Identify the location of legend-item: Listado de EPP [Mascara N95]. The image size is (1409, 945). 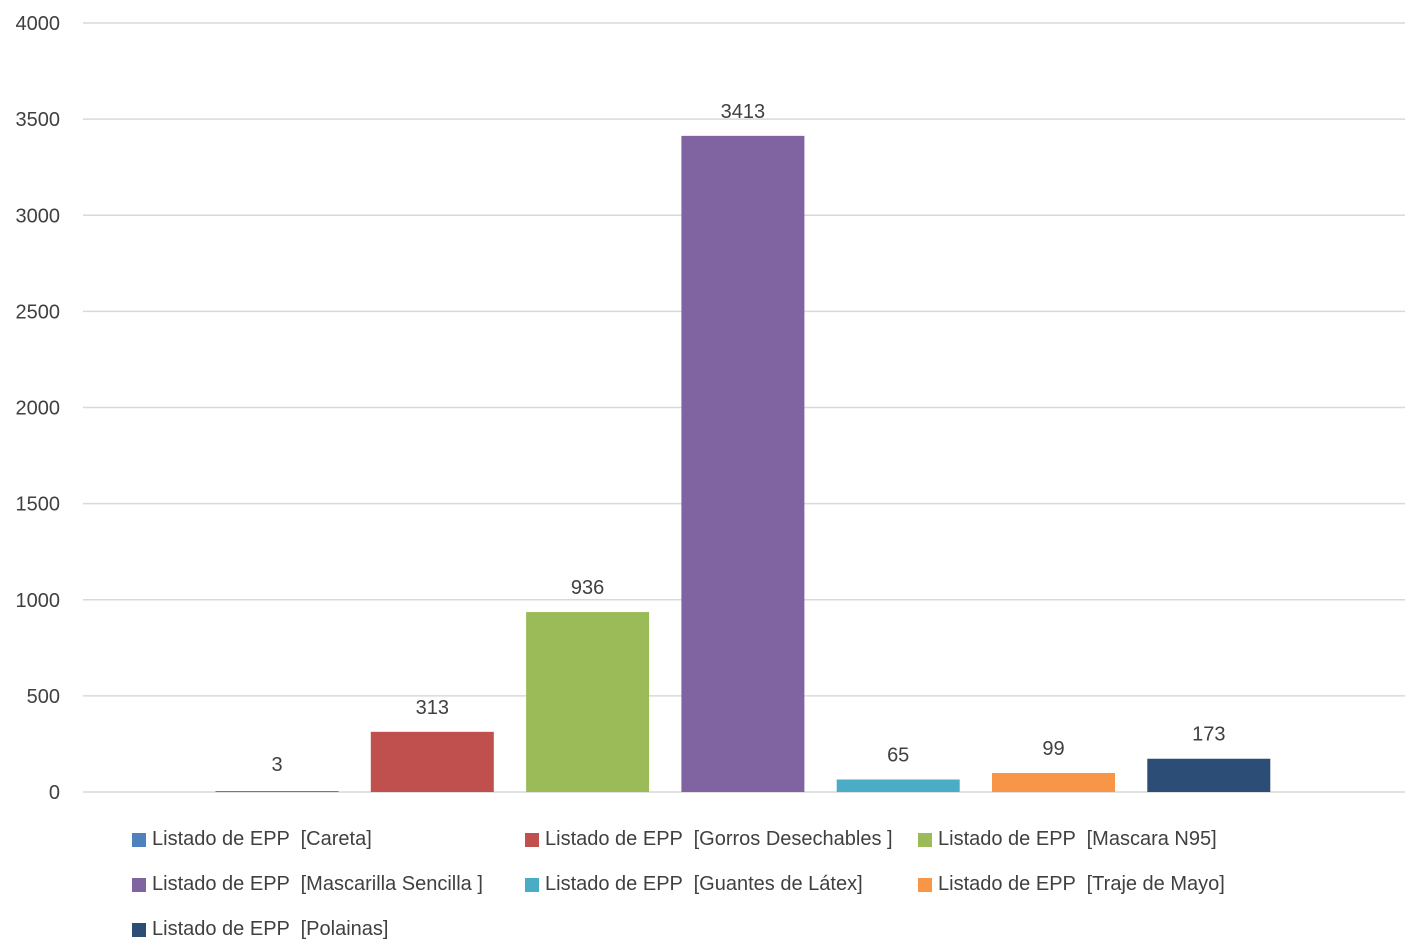
(1067, 839).